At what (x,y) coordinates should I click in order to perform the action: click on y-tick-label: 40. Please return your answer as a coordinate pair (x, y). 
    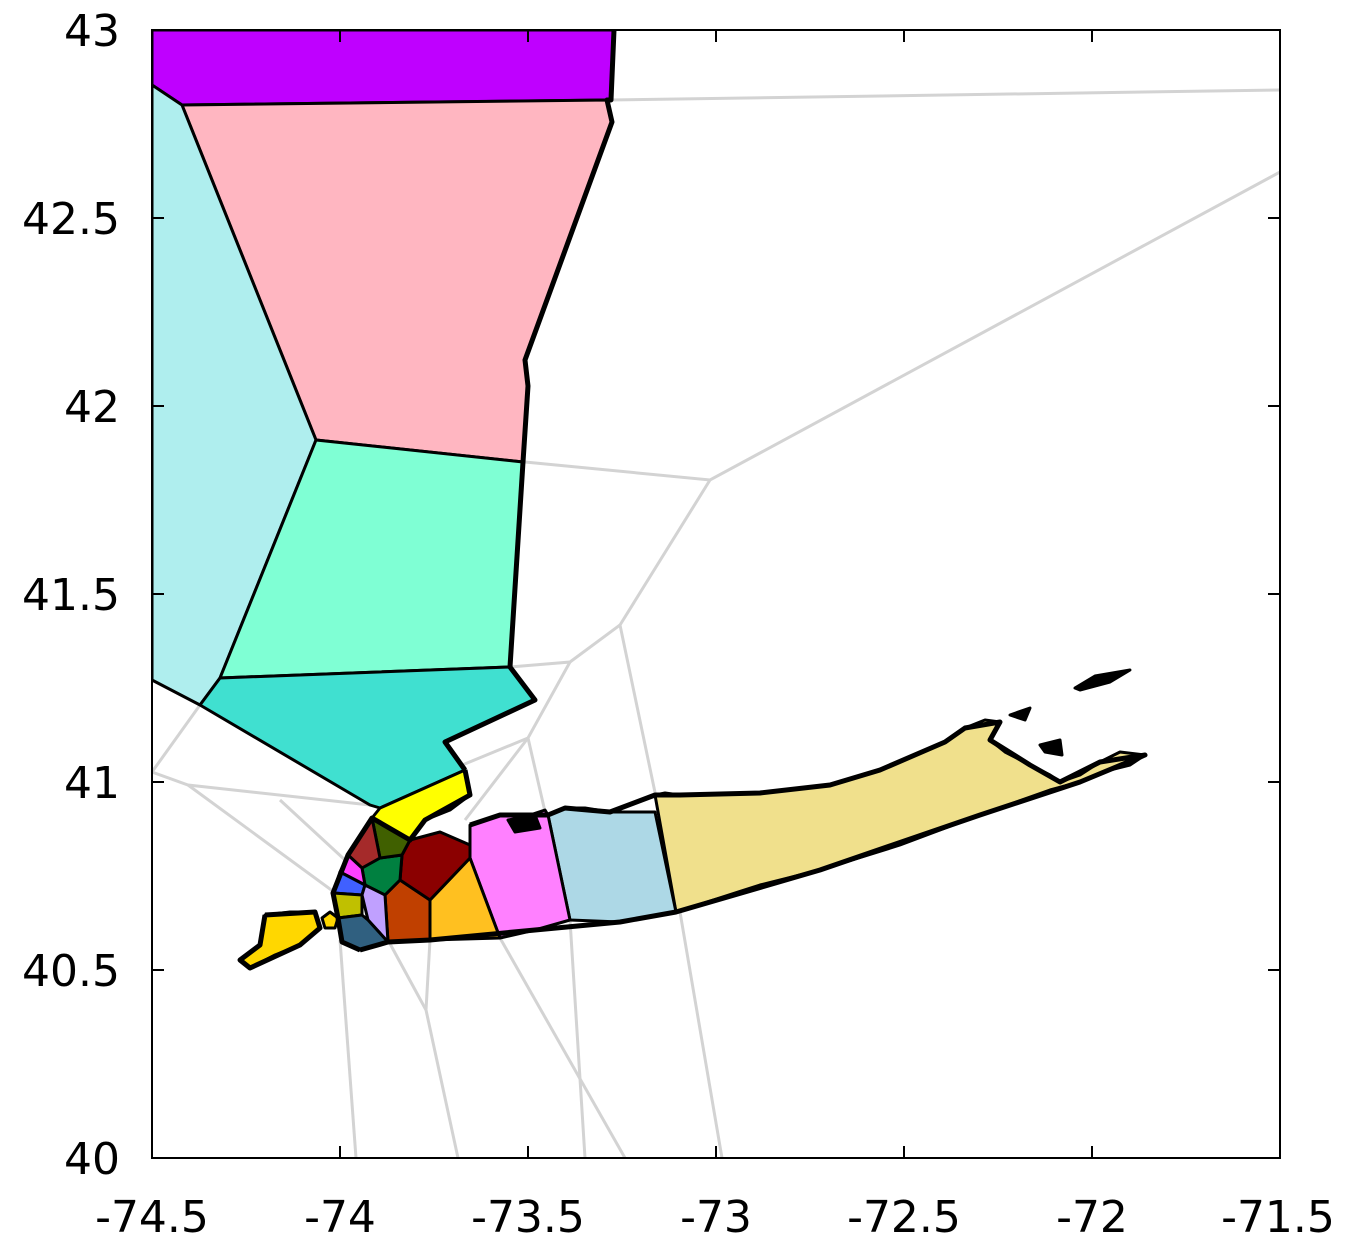
    Looking at the image, I should click on (92, 1159).